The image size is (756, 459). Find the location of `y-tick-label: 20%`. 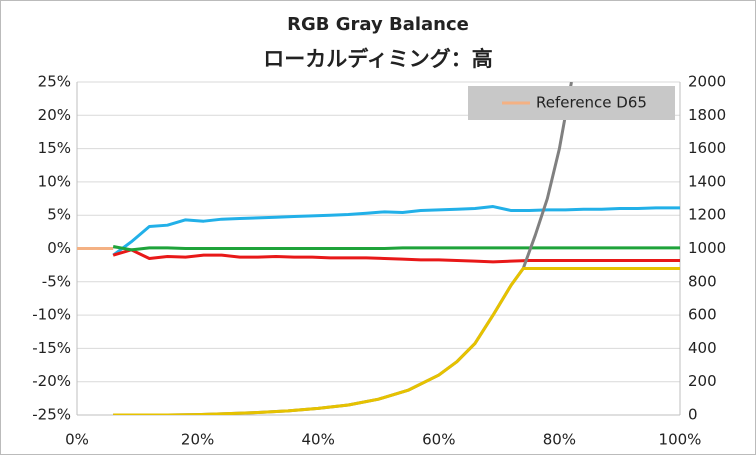

y-tick-label: 20% is located at coordinates (54, 115).